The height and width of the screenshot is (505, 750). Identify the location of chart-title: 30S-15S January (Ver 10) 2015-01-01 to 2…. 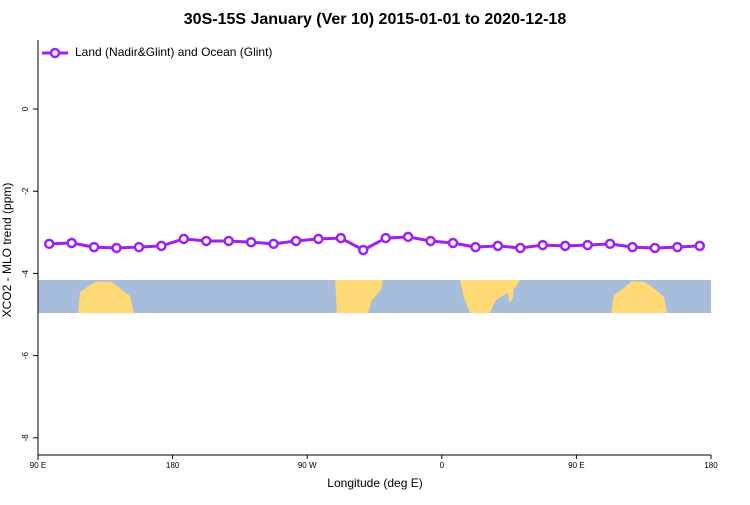
(375, 19).